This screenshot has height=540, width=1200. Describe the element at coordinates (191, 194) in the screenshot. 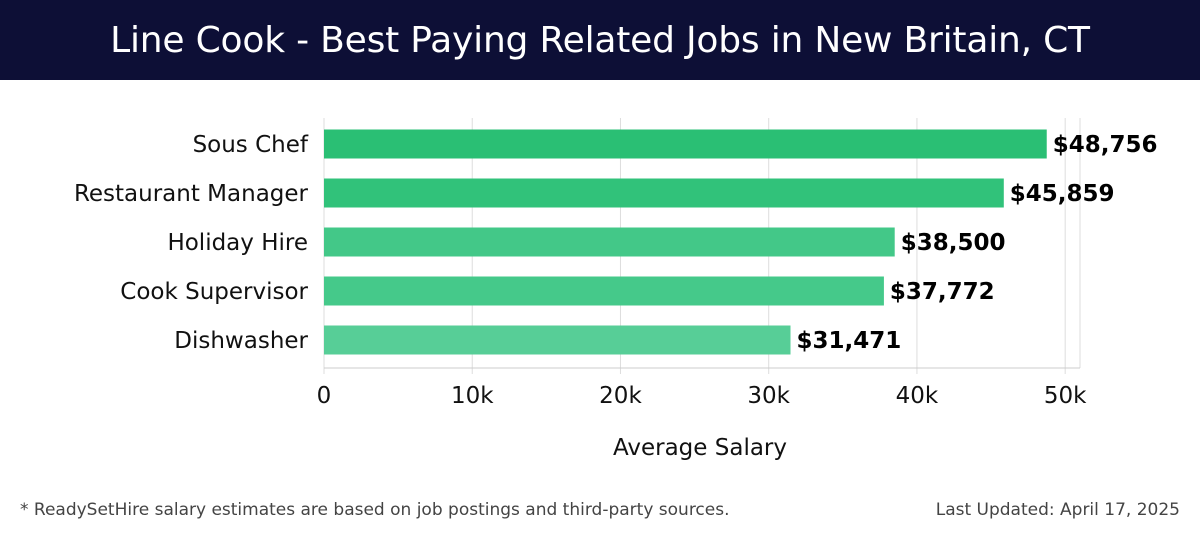

I see `category-label: Restaurant Manager` at that location.